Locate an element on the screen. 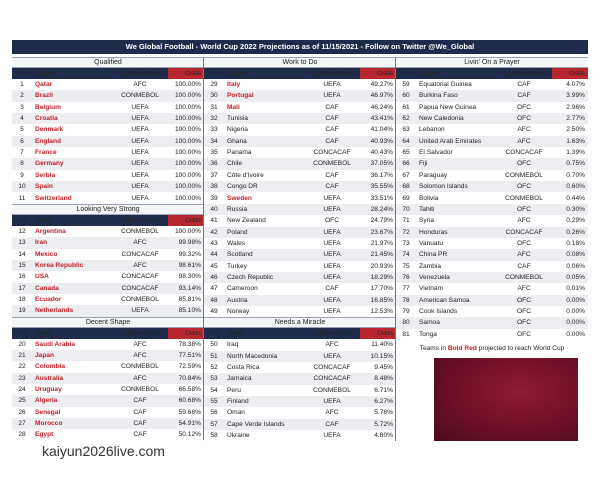  cell-odds: 24.79% is located at coordinates (381, 221).